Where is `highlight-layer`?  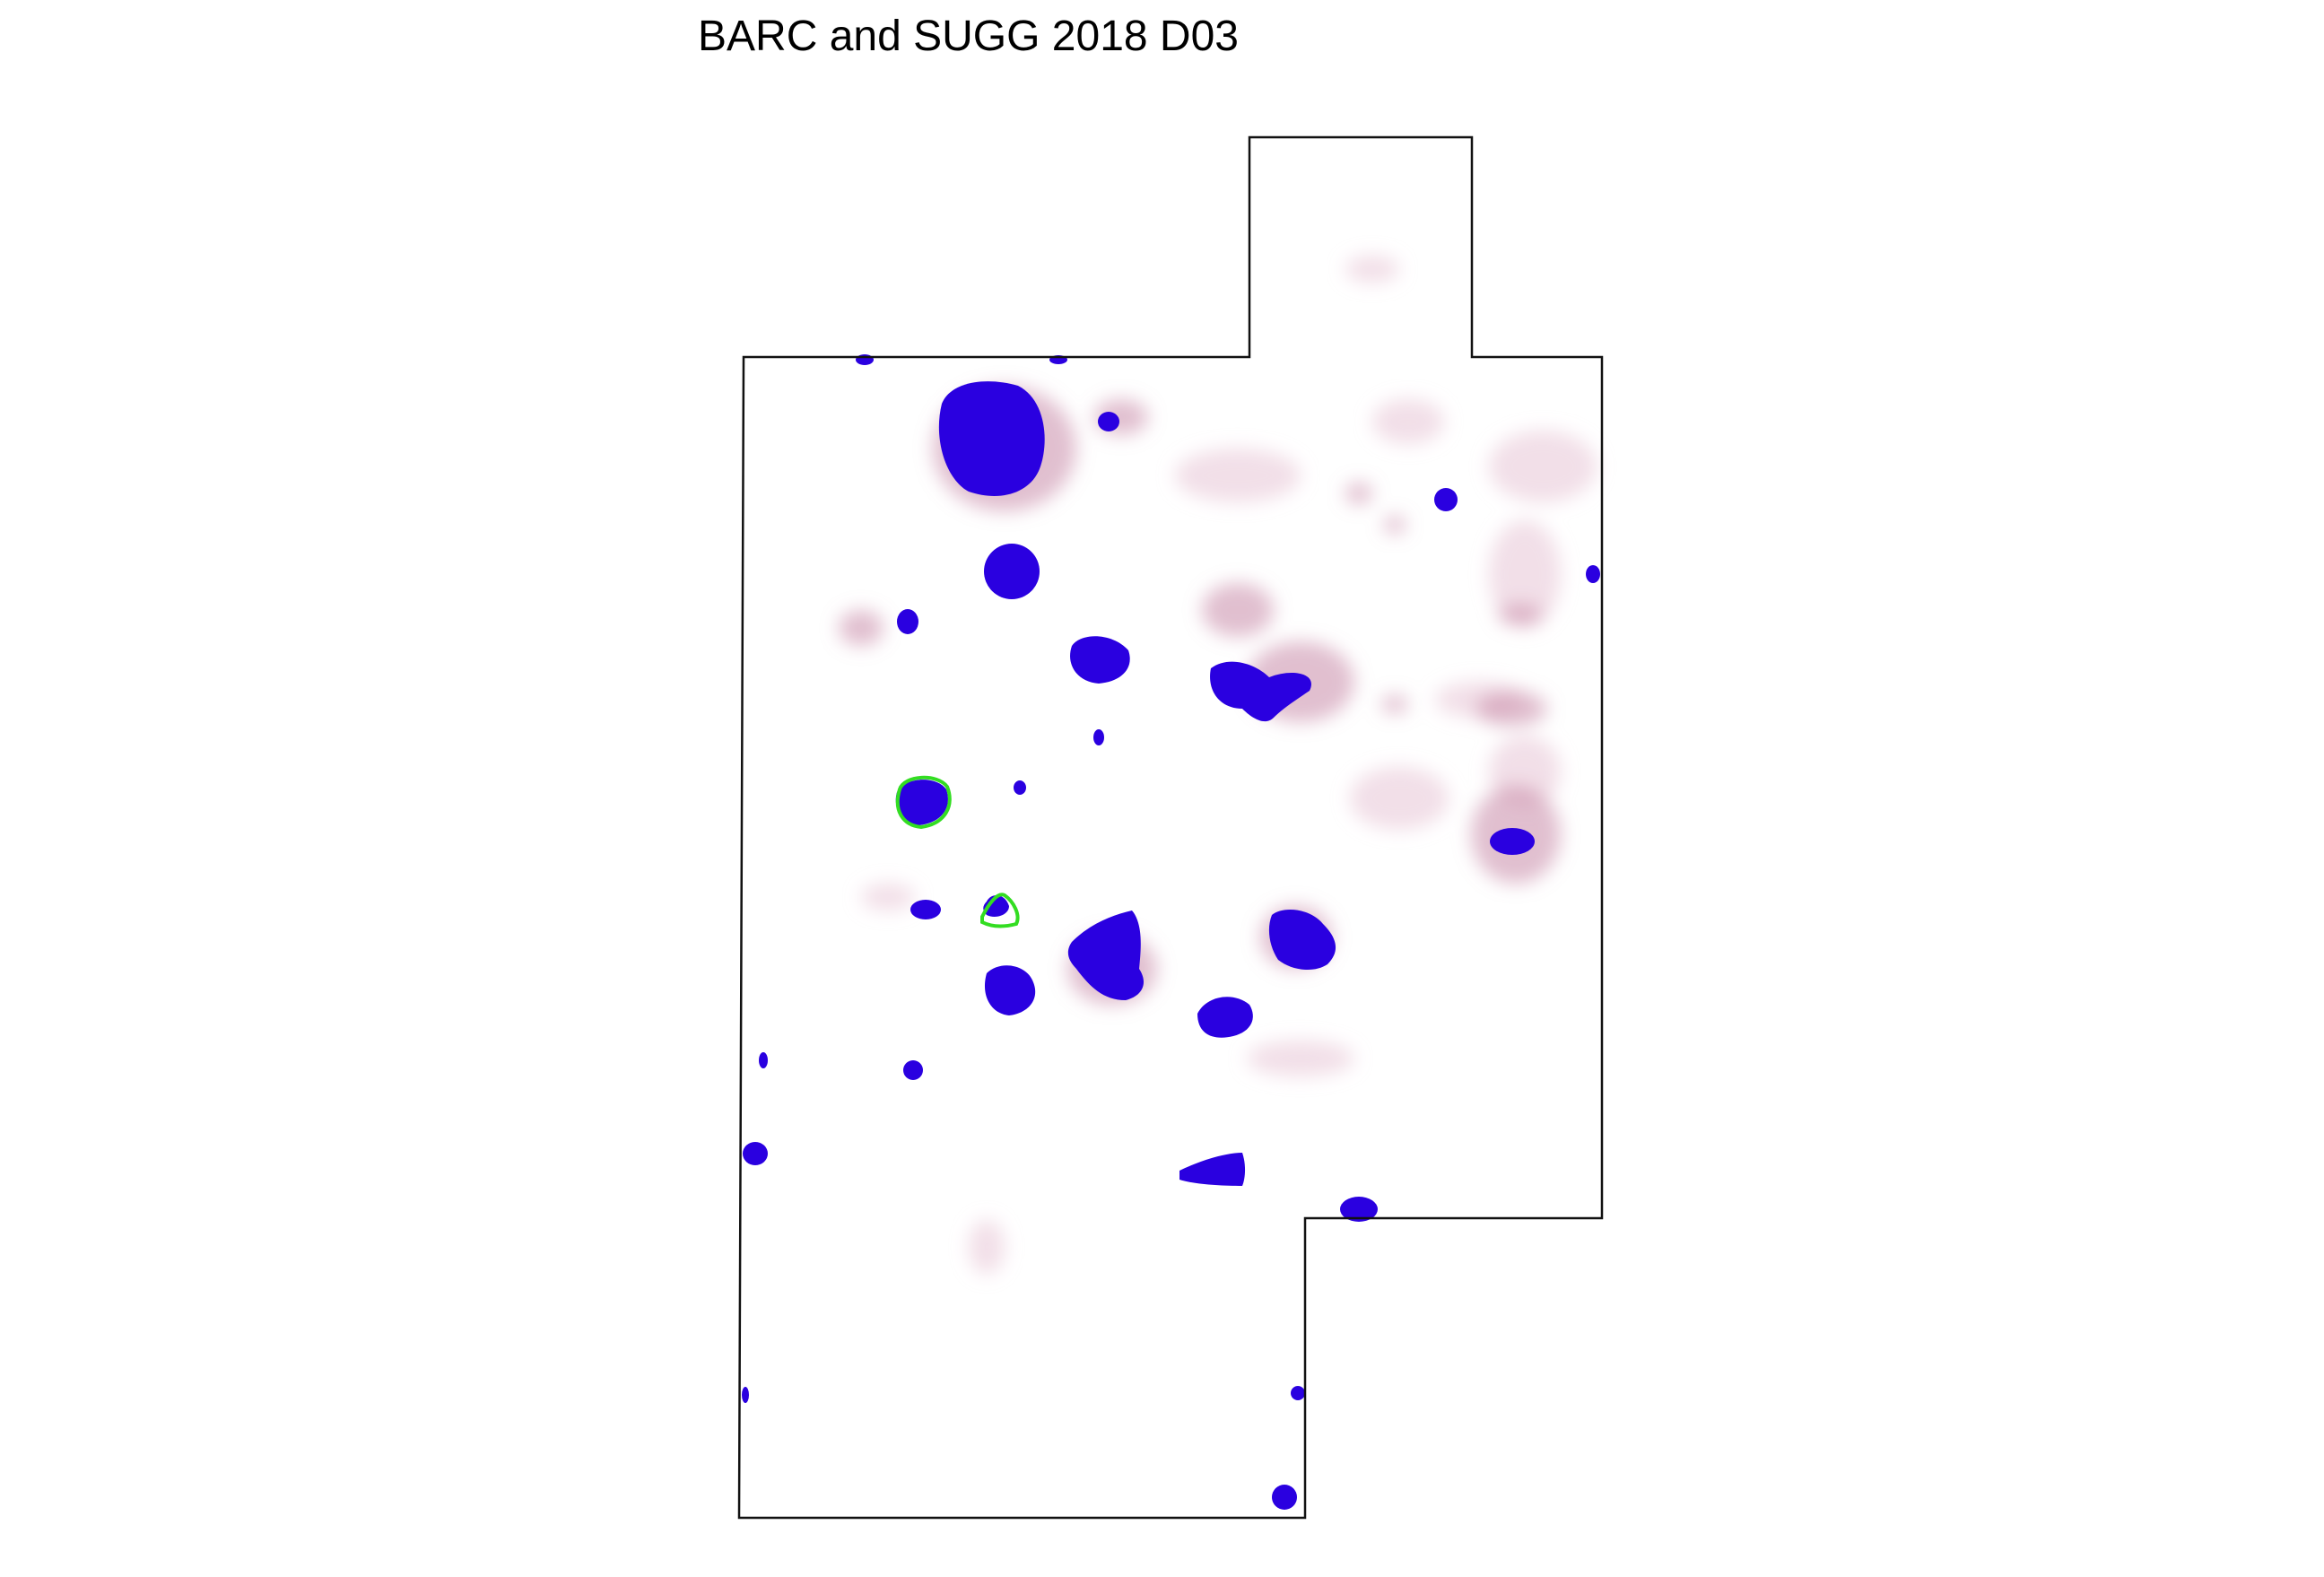 highlight-layer is located at coordinates (958, 851).